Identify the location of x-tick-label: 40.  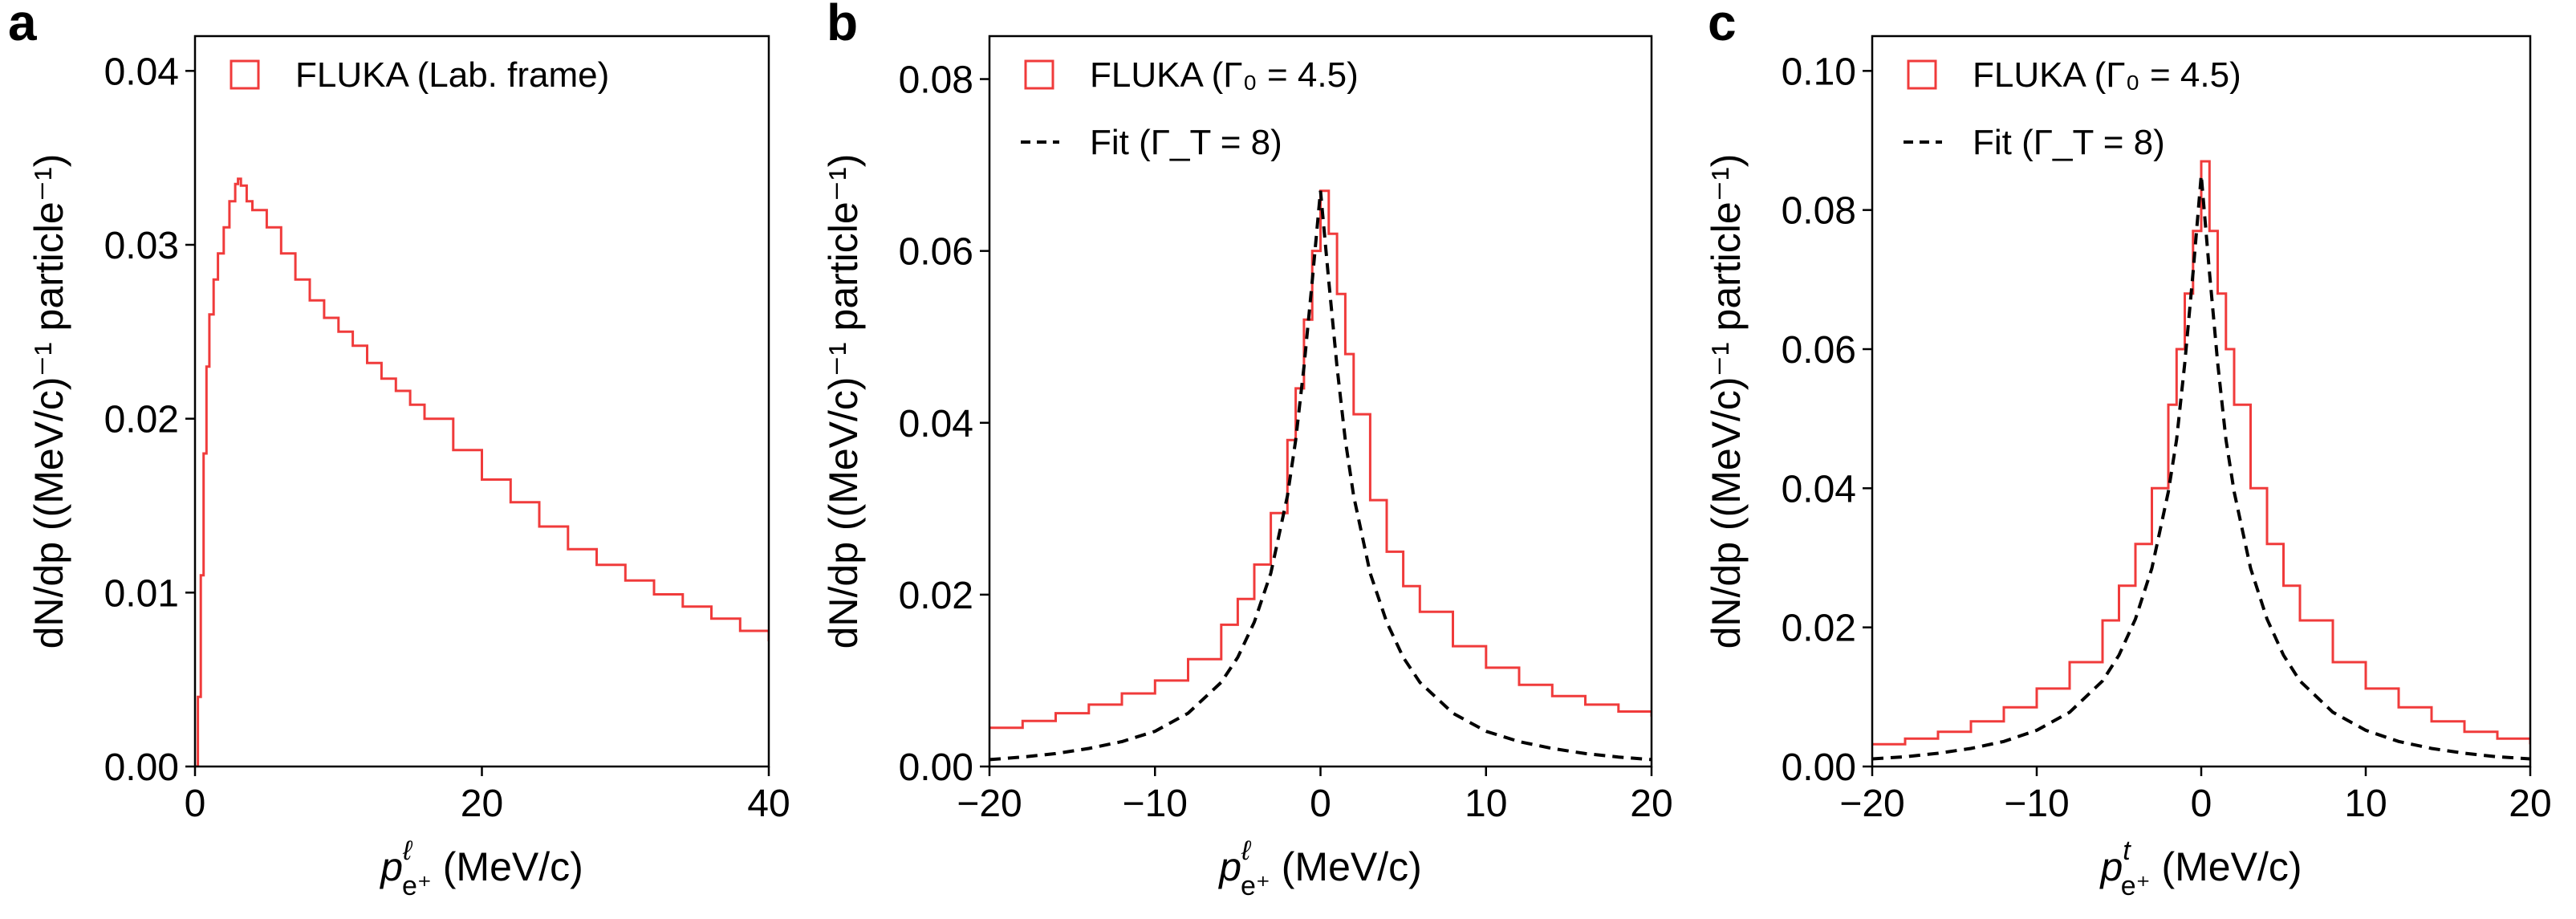
(769, 804).